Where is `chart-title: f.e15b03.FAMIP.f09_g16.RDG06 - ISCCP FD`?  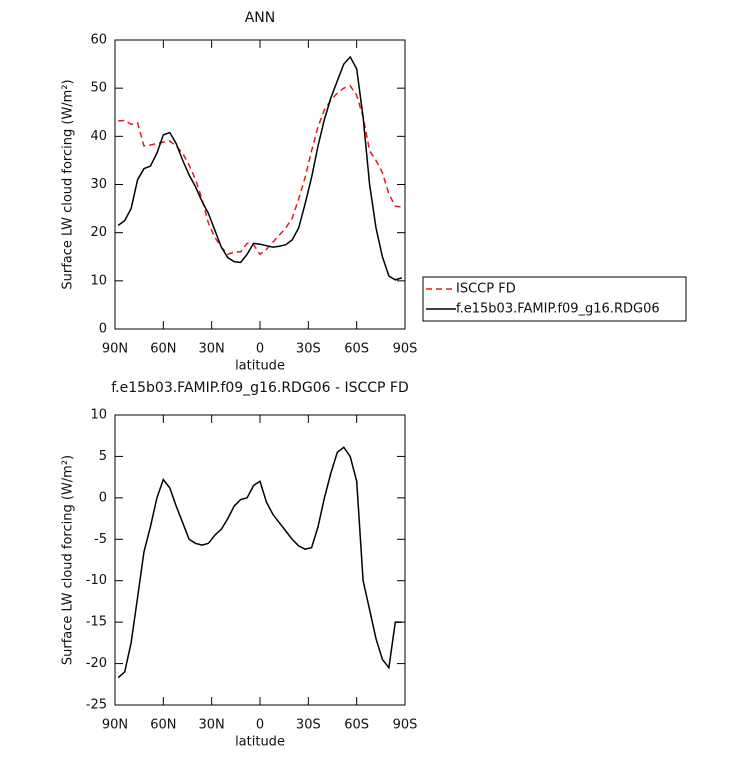
chart-title: f.e15b03.FAMIP.f09_g16.RDG06 - ISCCP FD is located at coordinates (260, 388).